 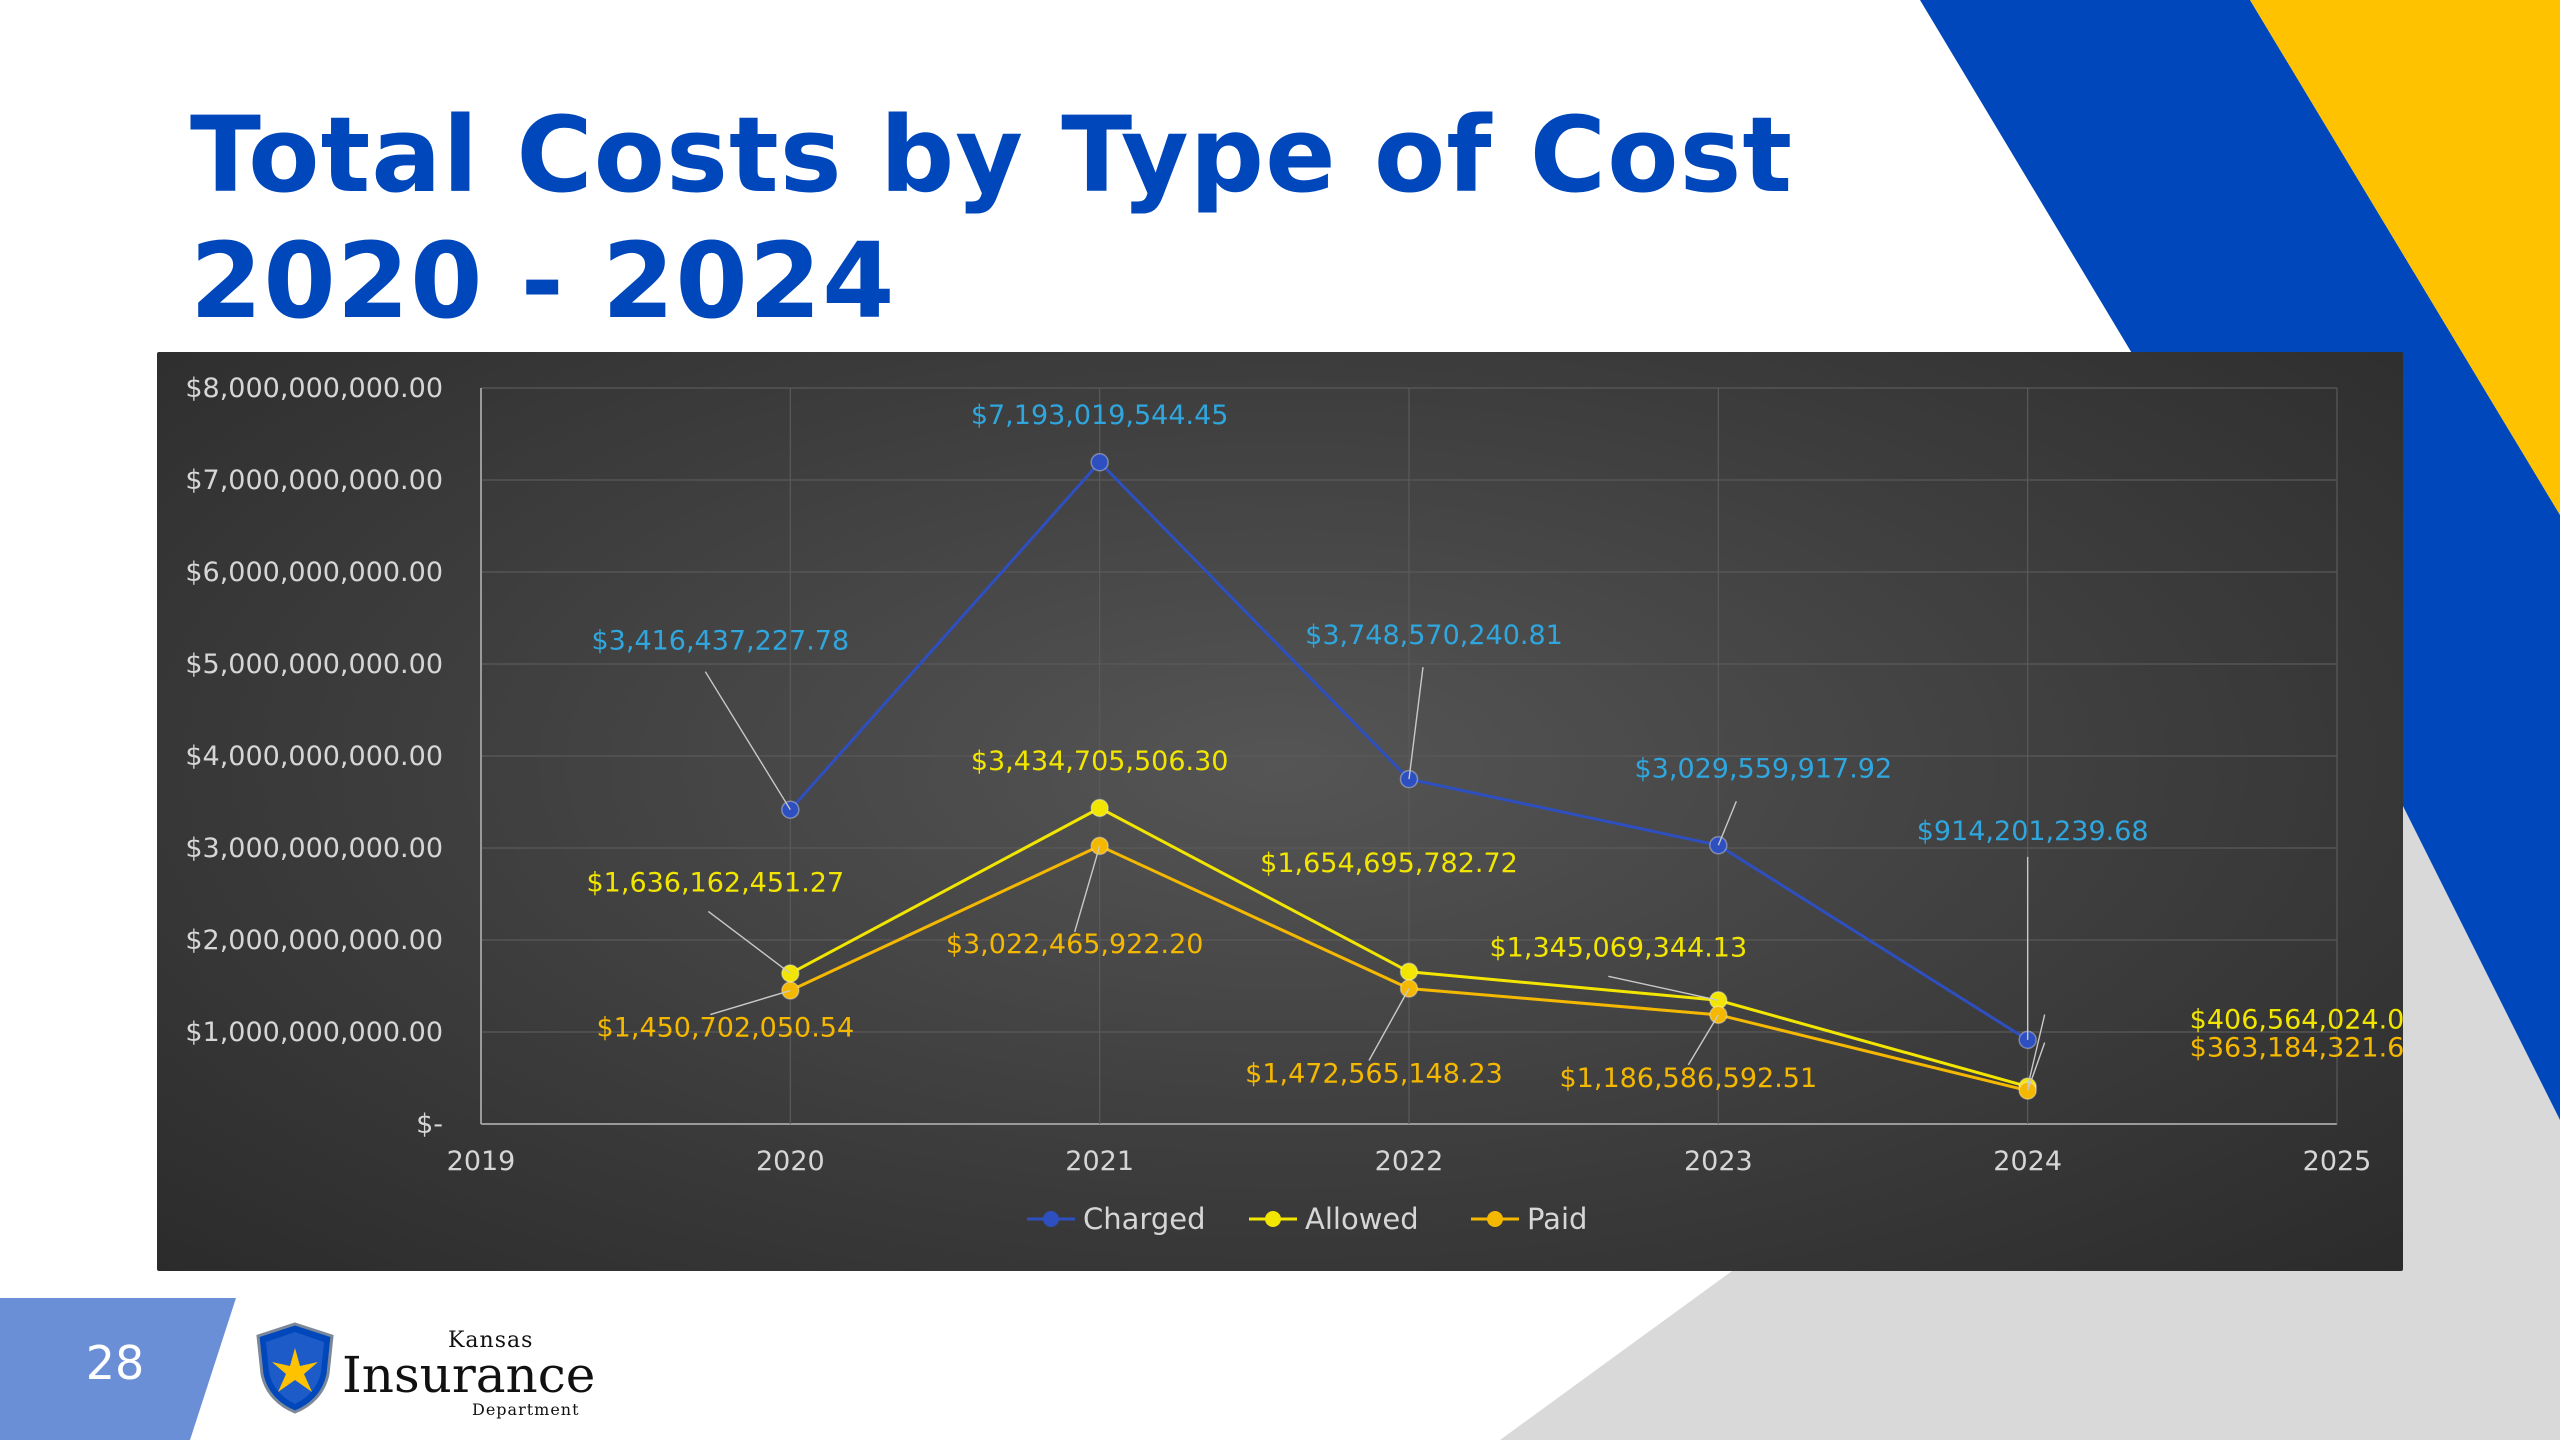 What do you see at coordinates (991, 218) in the screenshot?
I see `slide-title: Total Costs by Type of Cost 2020 - 2024` at bounding box center [991, 218].